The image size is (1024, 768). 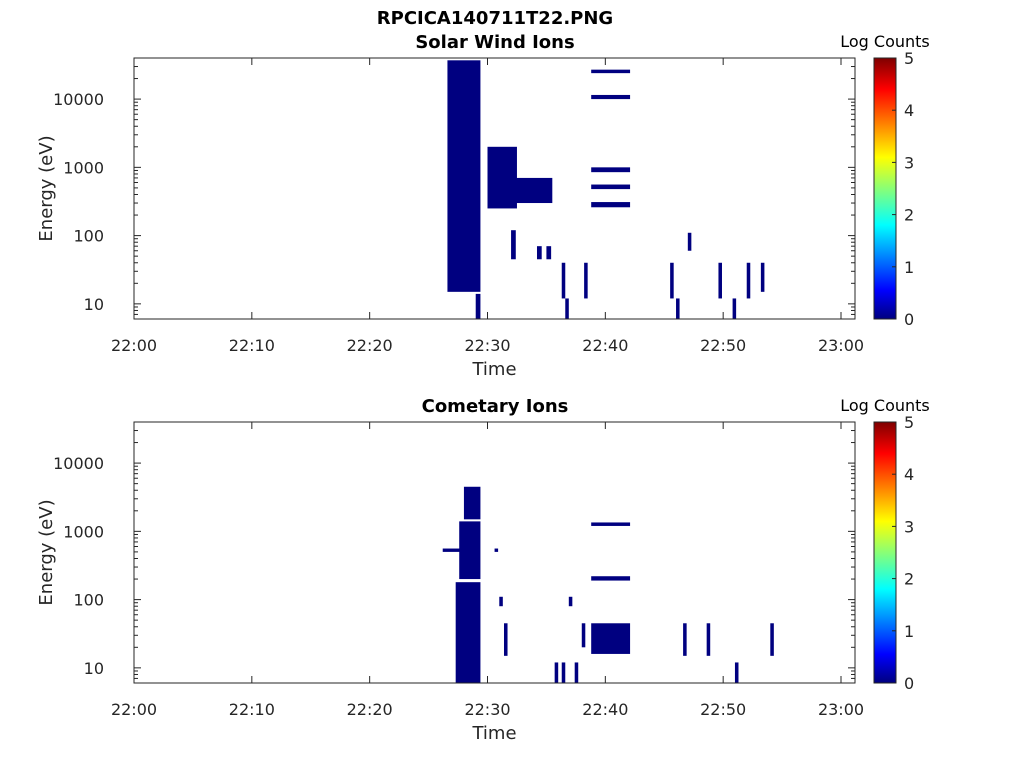 What do you see at coordinates (494, 42) in the screenshot?
I see `panel-title: Solar Wind Ions` at bounding box center [494, 42].